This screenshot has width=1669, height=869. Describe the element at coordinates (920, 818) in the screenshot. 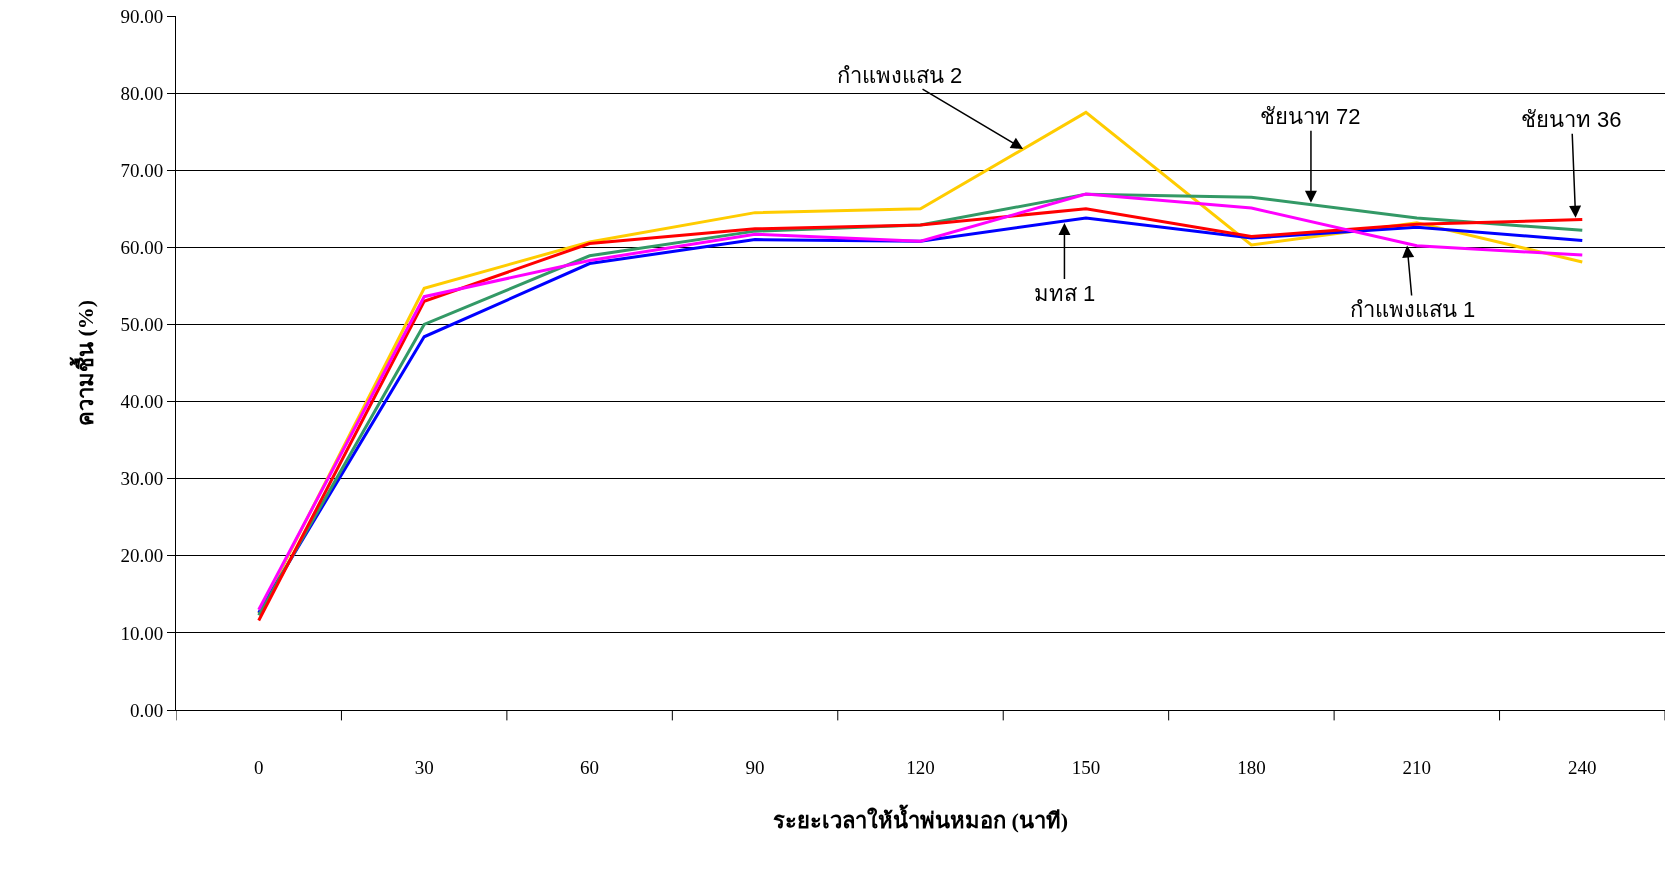

I see `x-axis-title: ระยะเวลาให้น้ำพ่นหมอก (นาที)` at that location.